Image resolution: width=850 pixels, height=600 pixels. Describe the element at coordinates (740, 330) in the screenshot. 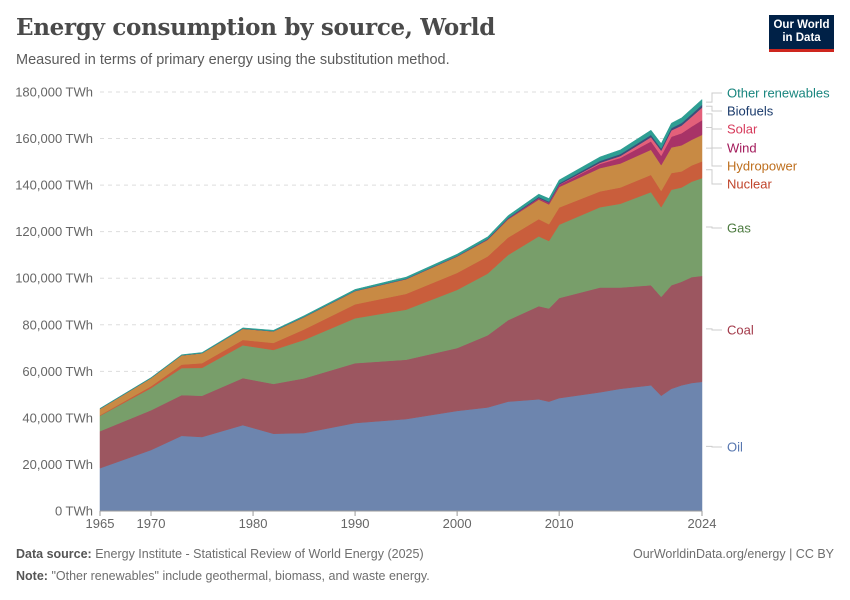

I see `legend-label-coal: Coal` at that location.